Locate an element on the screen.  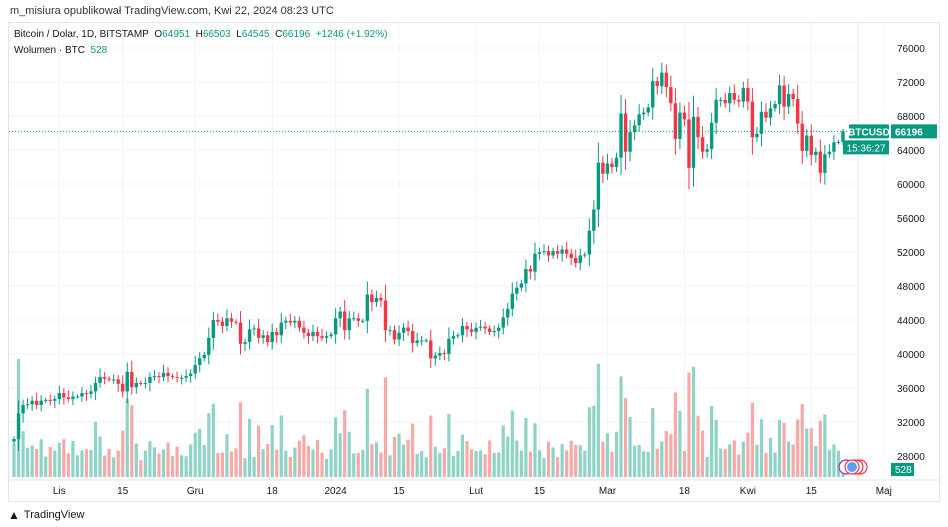
low-value: 64545 is located at coordinates (255, 34).